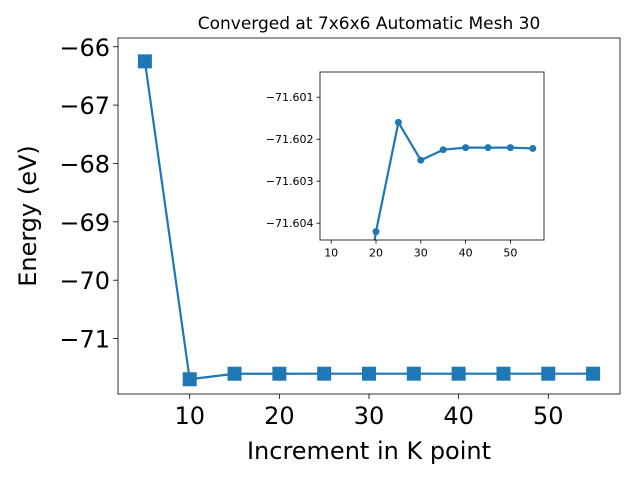  What do you see at coordinates (84, 281) in the screenshot?
I see `main-y-tick-label: −70` at bounding box center [84, 281].